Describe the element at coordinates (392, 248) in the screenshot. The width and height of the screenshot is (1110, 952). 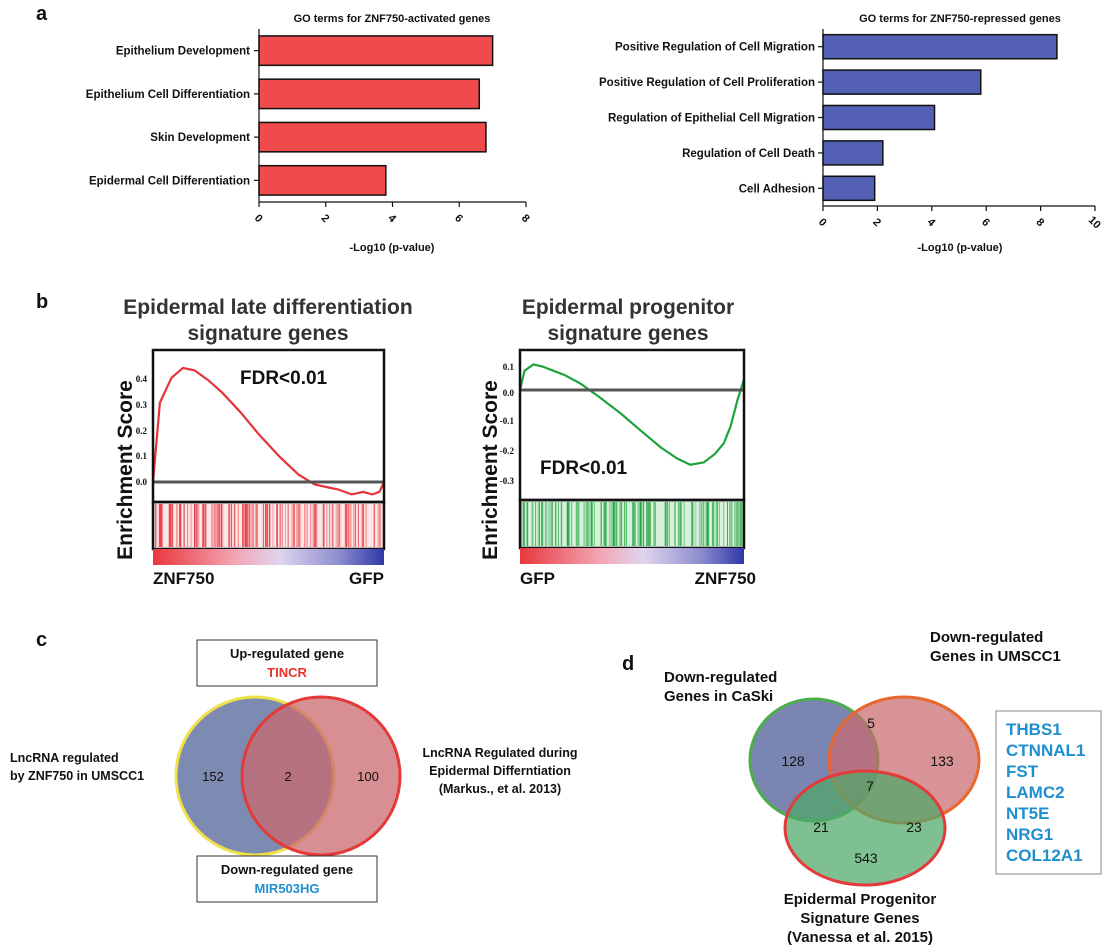
I see `go-activated-xlabel: -Log10 (p-value)` at that location.